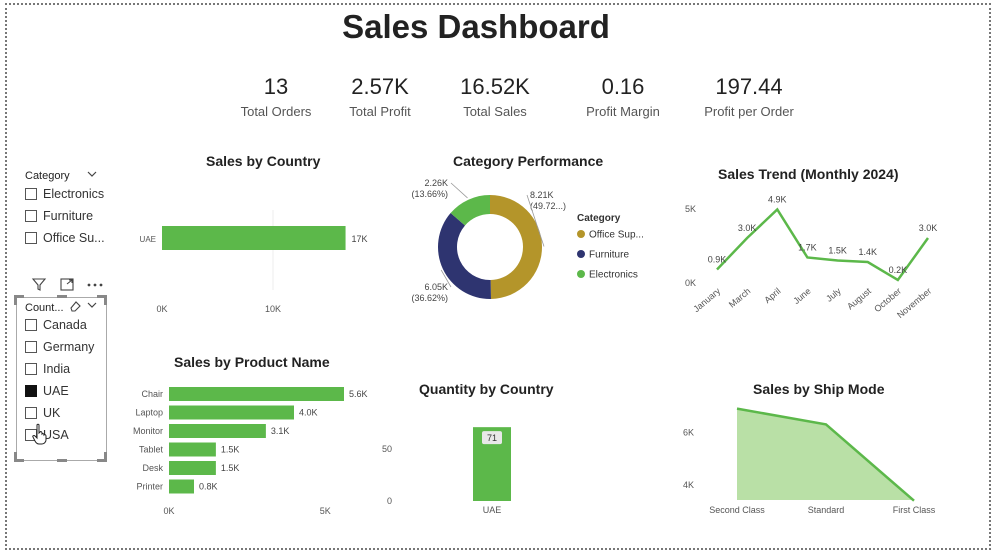 This screenshot has width=1000, height=556. I want to click on x-tick-label: UAE, so click(492, 510).